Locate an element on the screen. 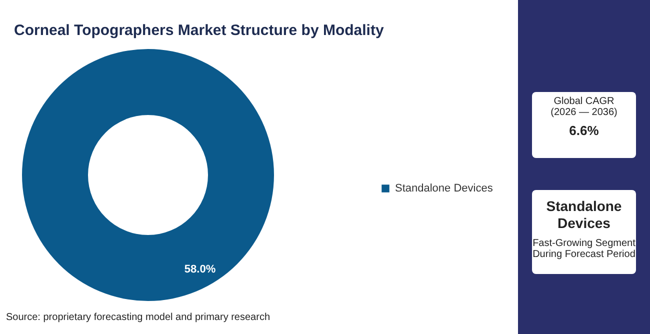 Image resolution: width=650 pixels, height=334 pixels. chart-title: Corneal Topographers Market Structure by Modality is located at coordinates (199, 30).